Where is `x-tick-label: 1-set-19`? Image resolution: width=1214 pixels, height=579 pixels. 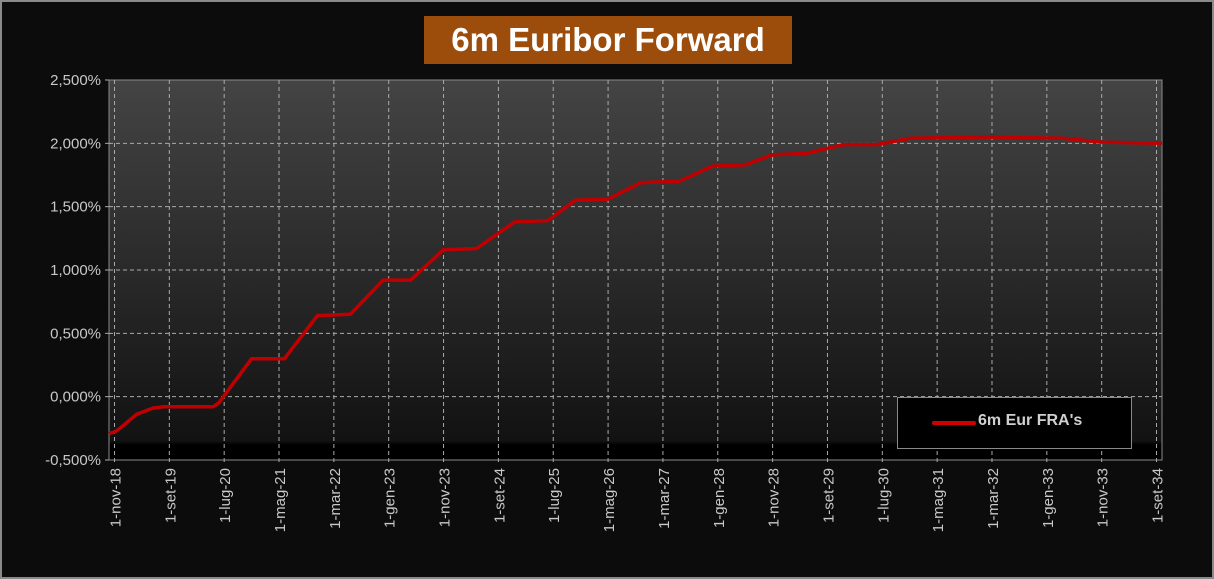 x-tick-label: 1-set-19 is located at coordinates (170, 495).